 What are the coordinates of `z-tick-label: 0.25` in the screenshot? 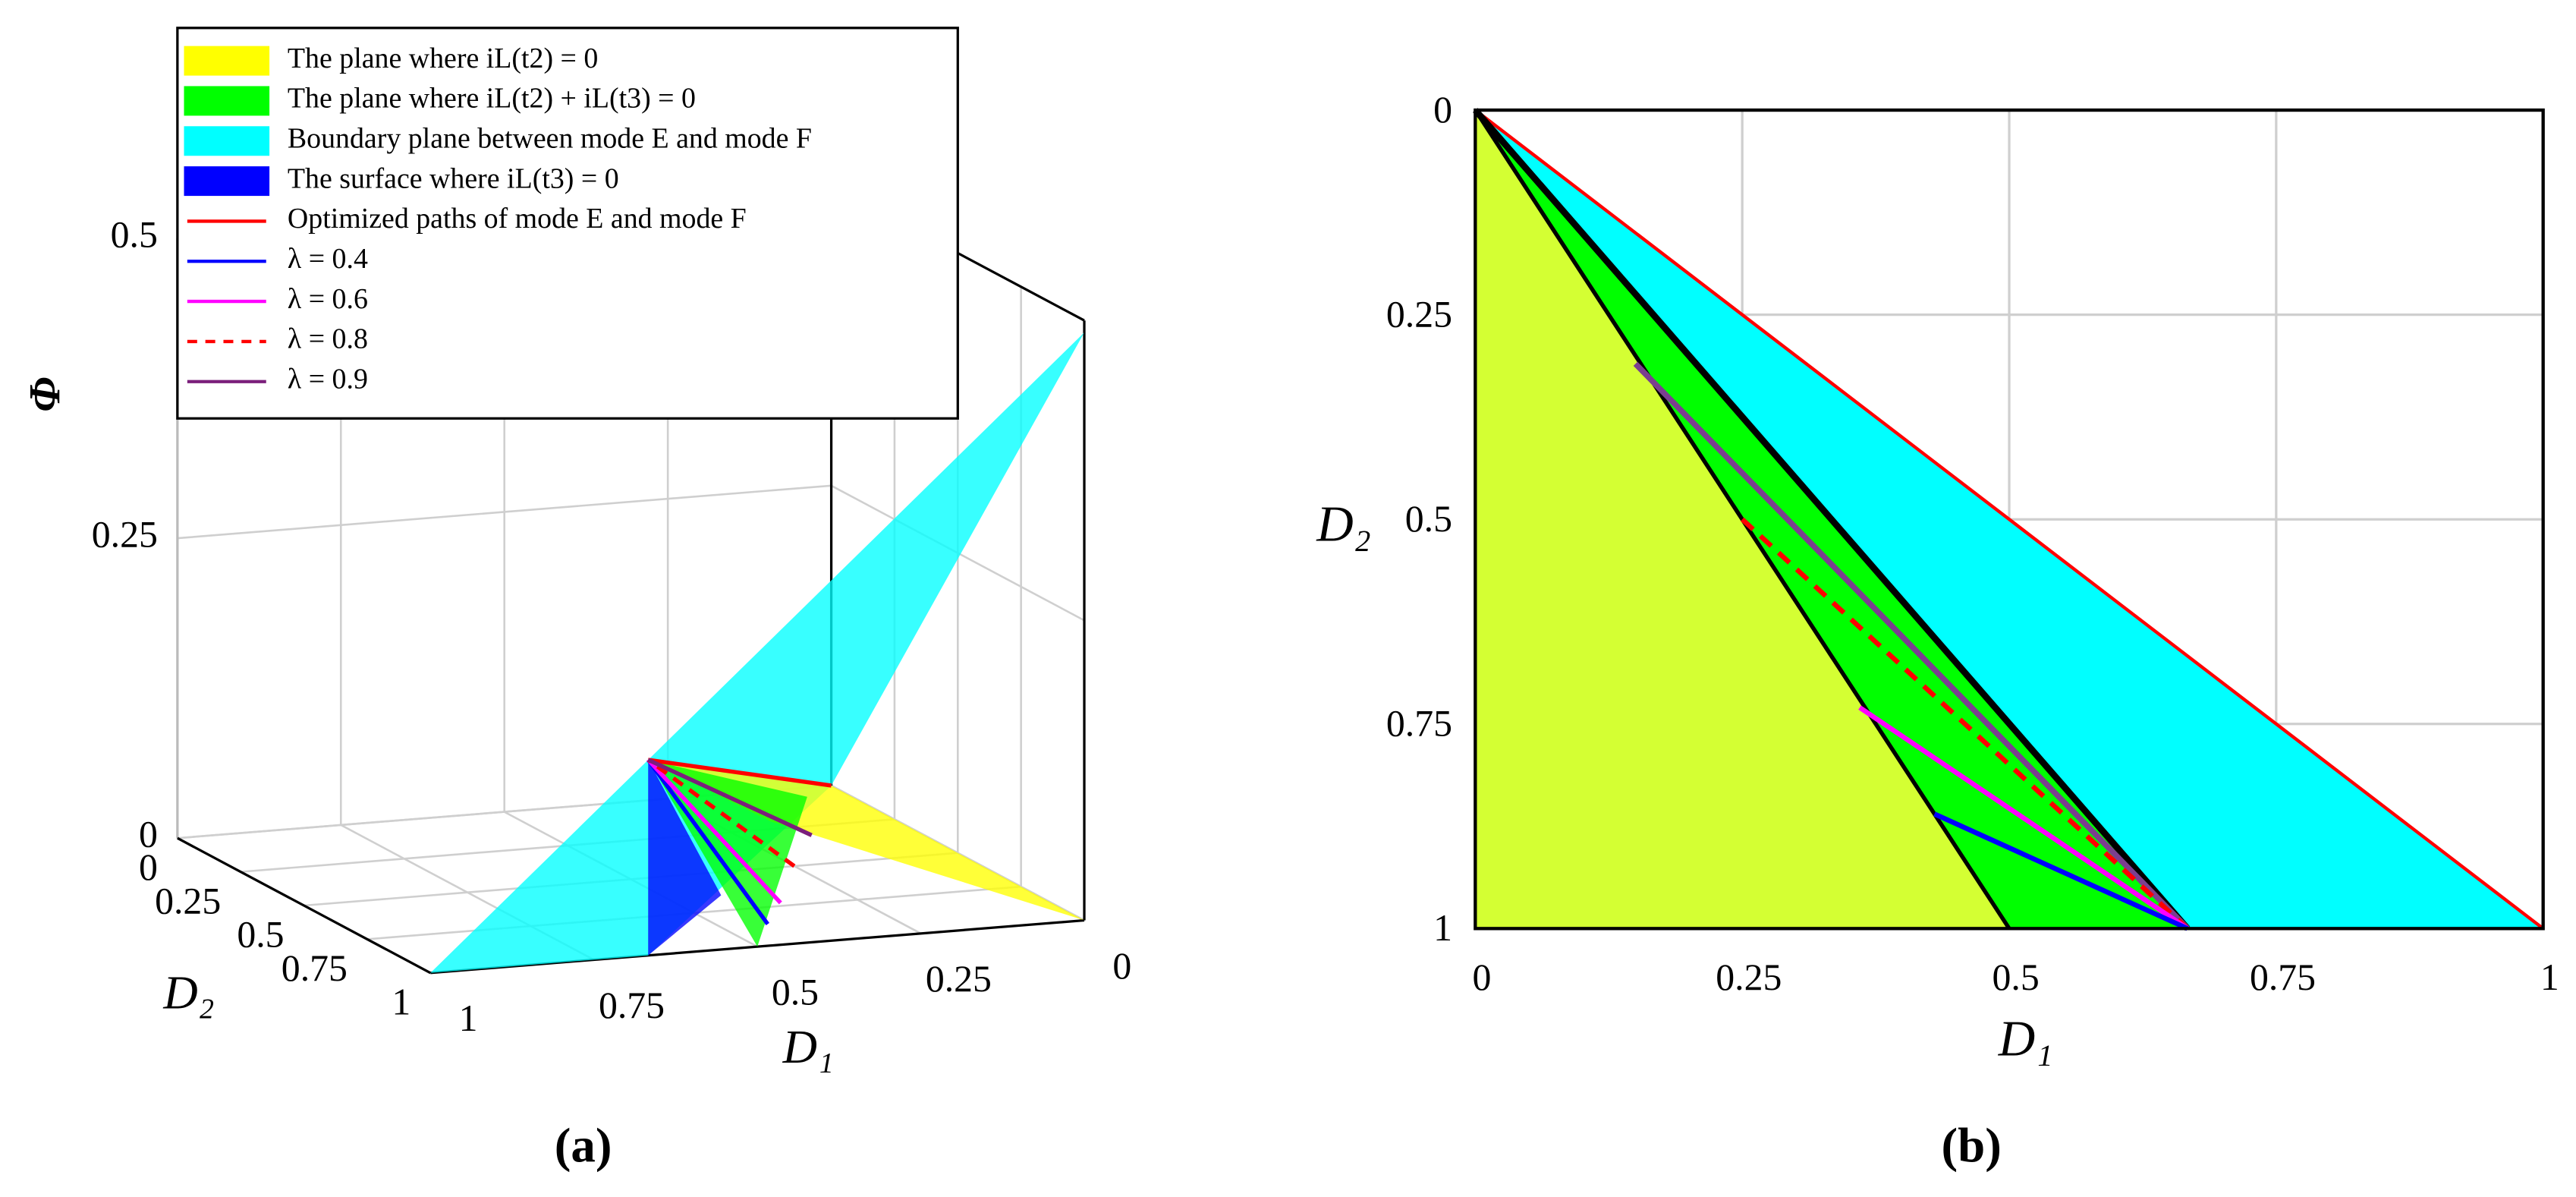 It's located at (125, 535).